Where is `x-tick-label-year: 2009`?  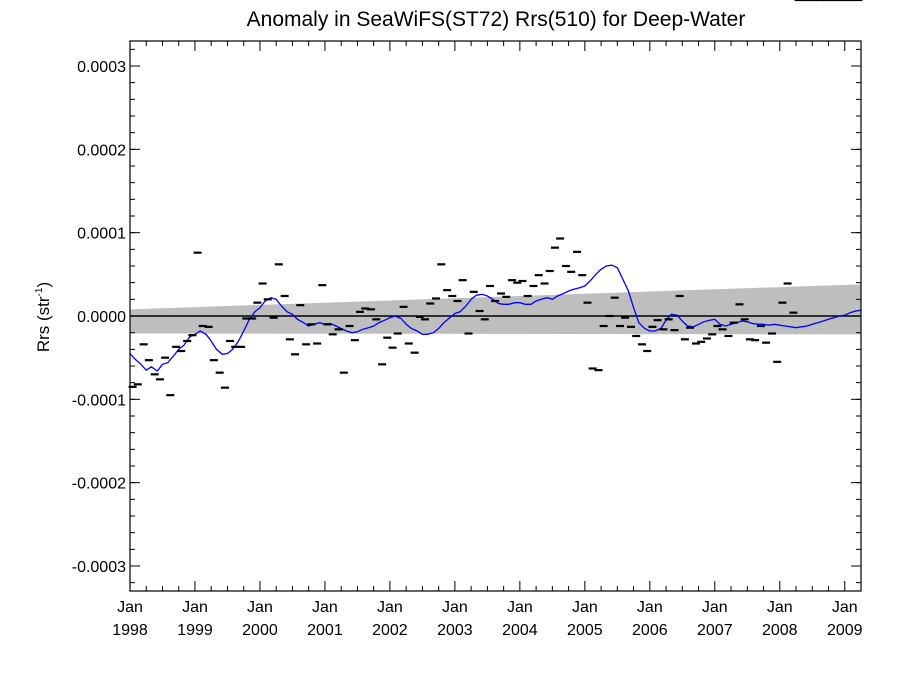
x-tick-label-year: 2009 is located at coordinates (845, 630).